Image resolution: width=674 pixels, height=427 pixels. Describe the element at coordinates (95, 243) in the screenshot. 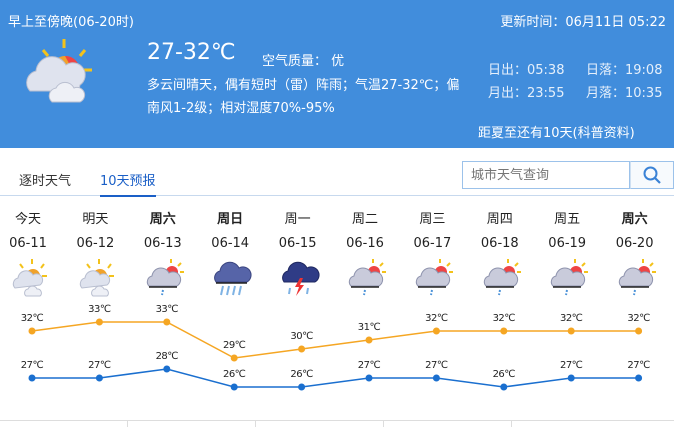

I see `day-date: 06-12` at that location.